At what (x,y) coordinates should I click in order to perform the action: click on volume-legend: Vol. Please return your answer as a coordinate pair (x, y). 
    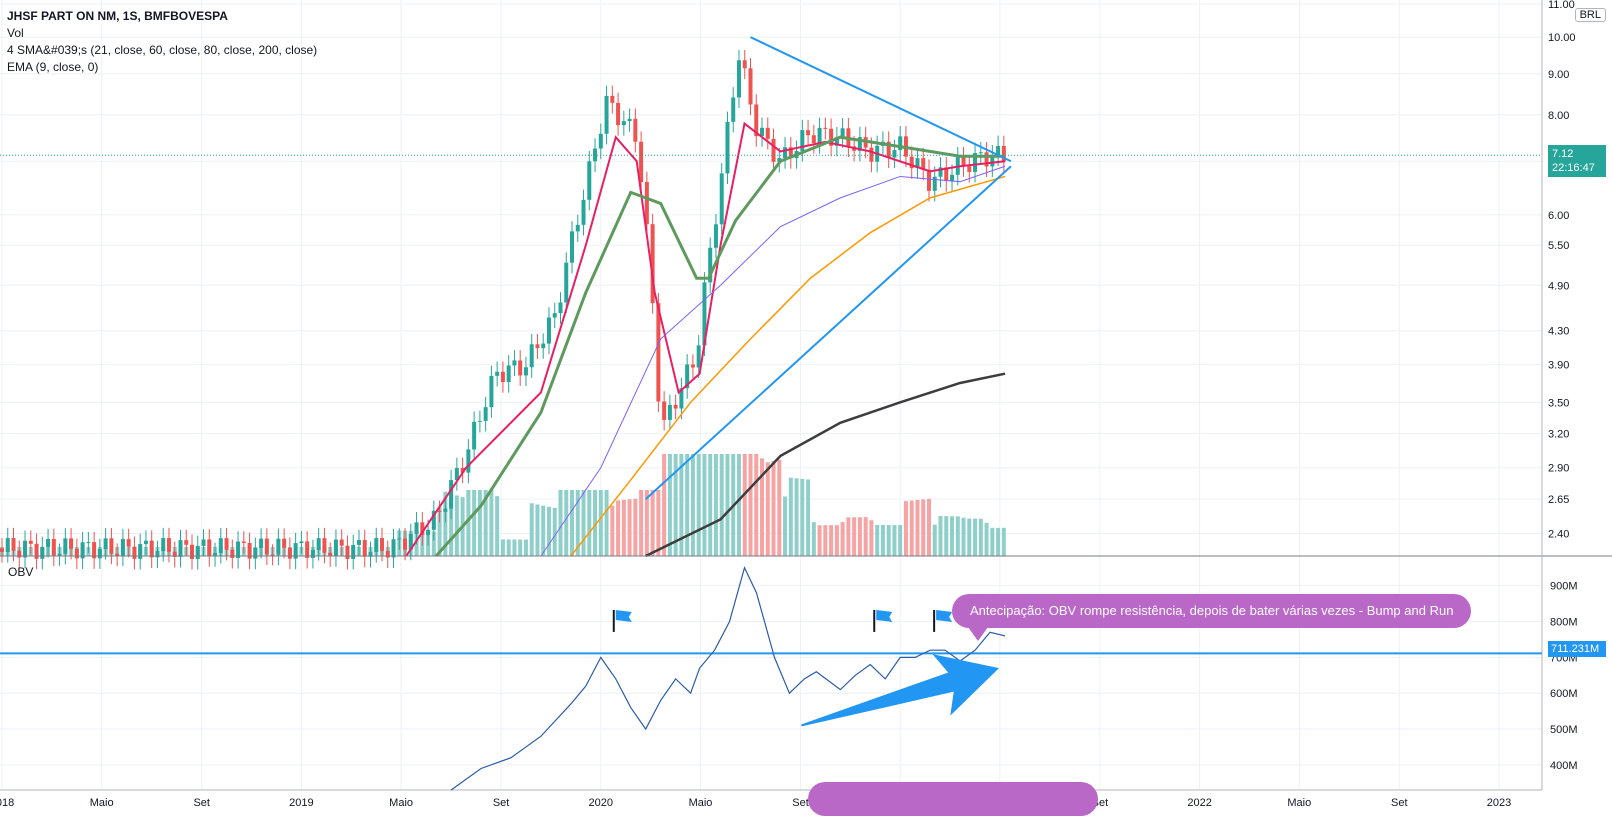
    Looking at the image, I should click on (15, 33).